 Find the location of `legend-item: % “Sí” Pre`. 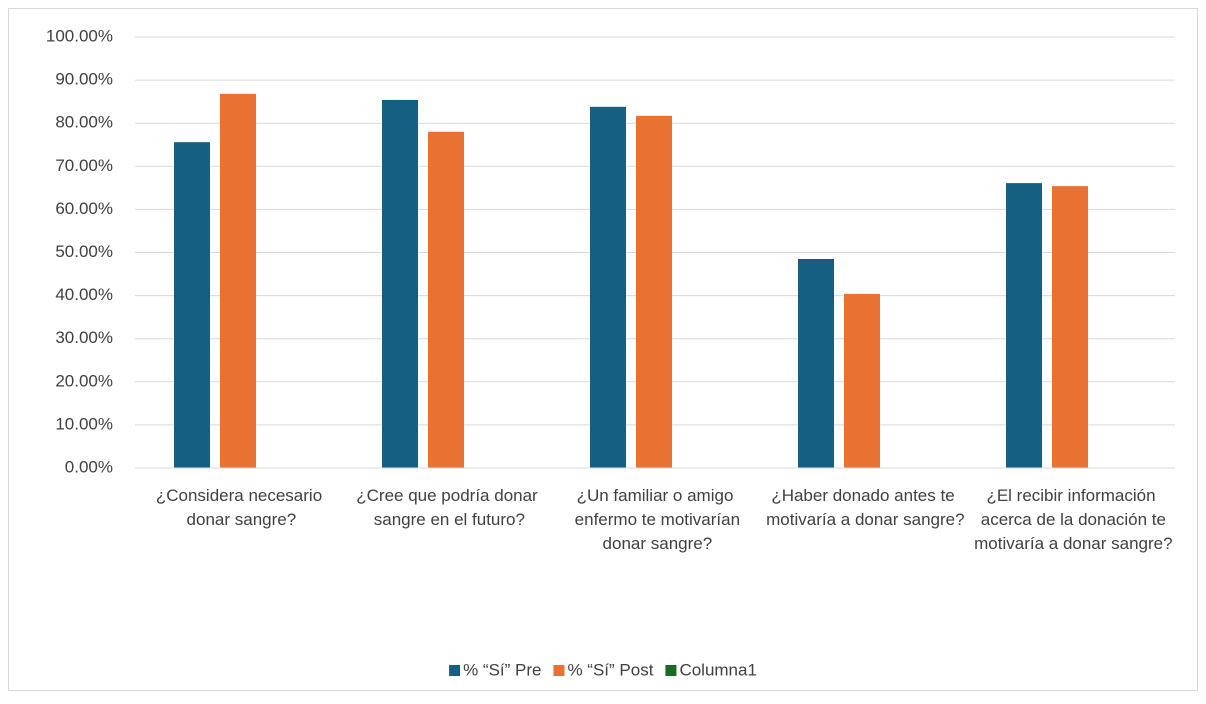

legend-item: % “Sí” Pre is located at coordinates (495, 669).